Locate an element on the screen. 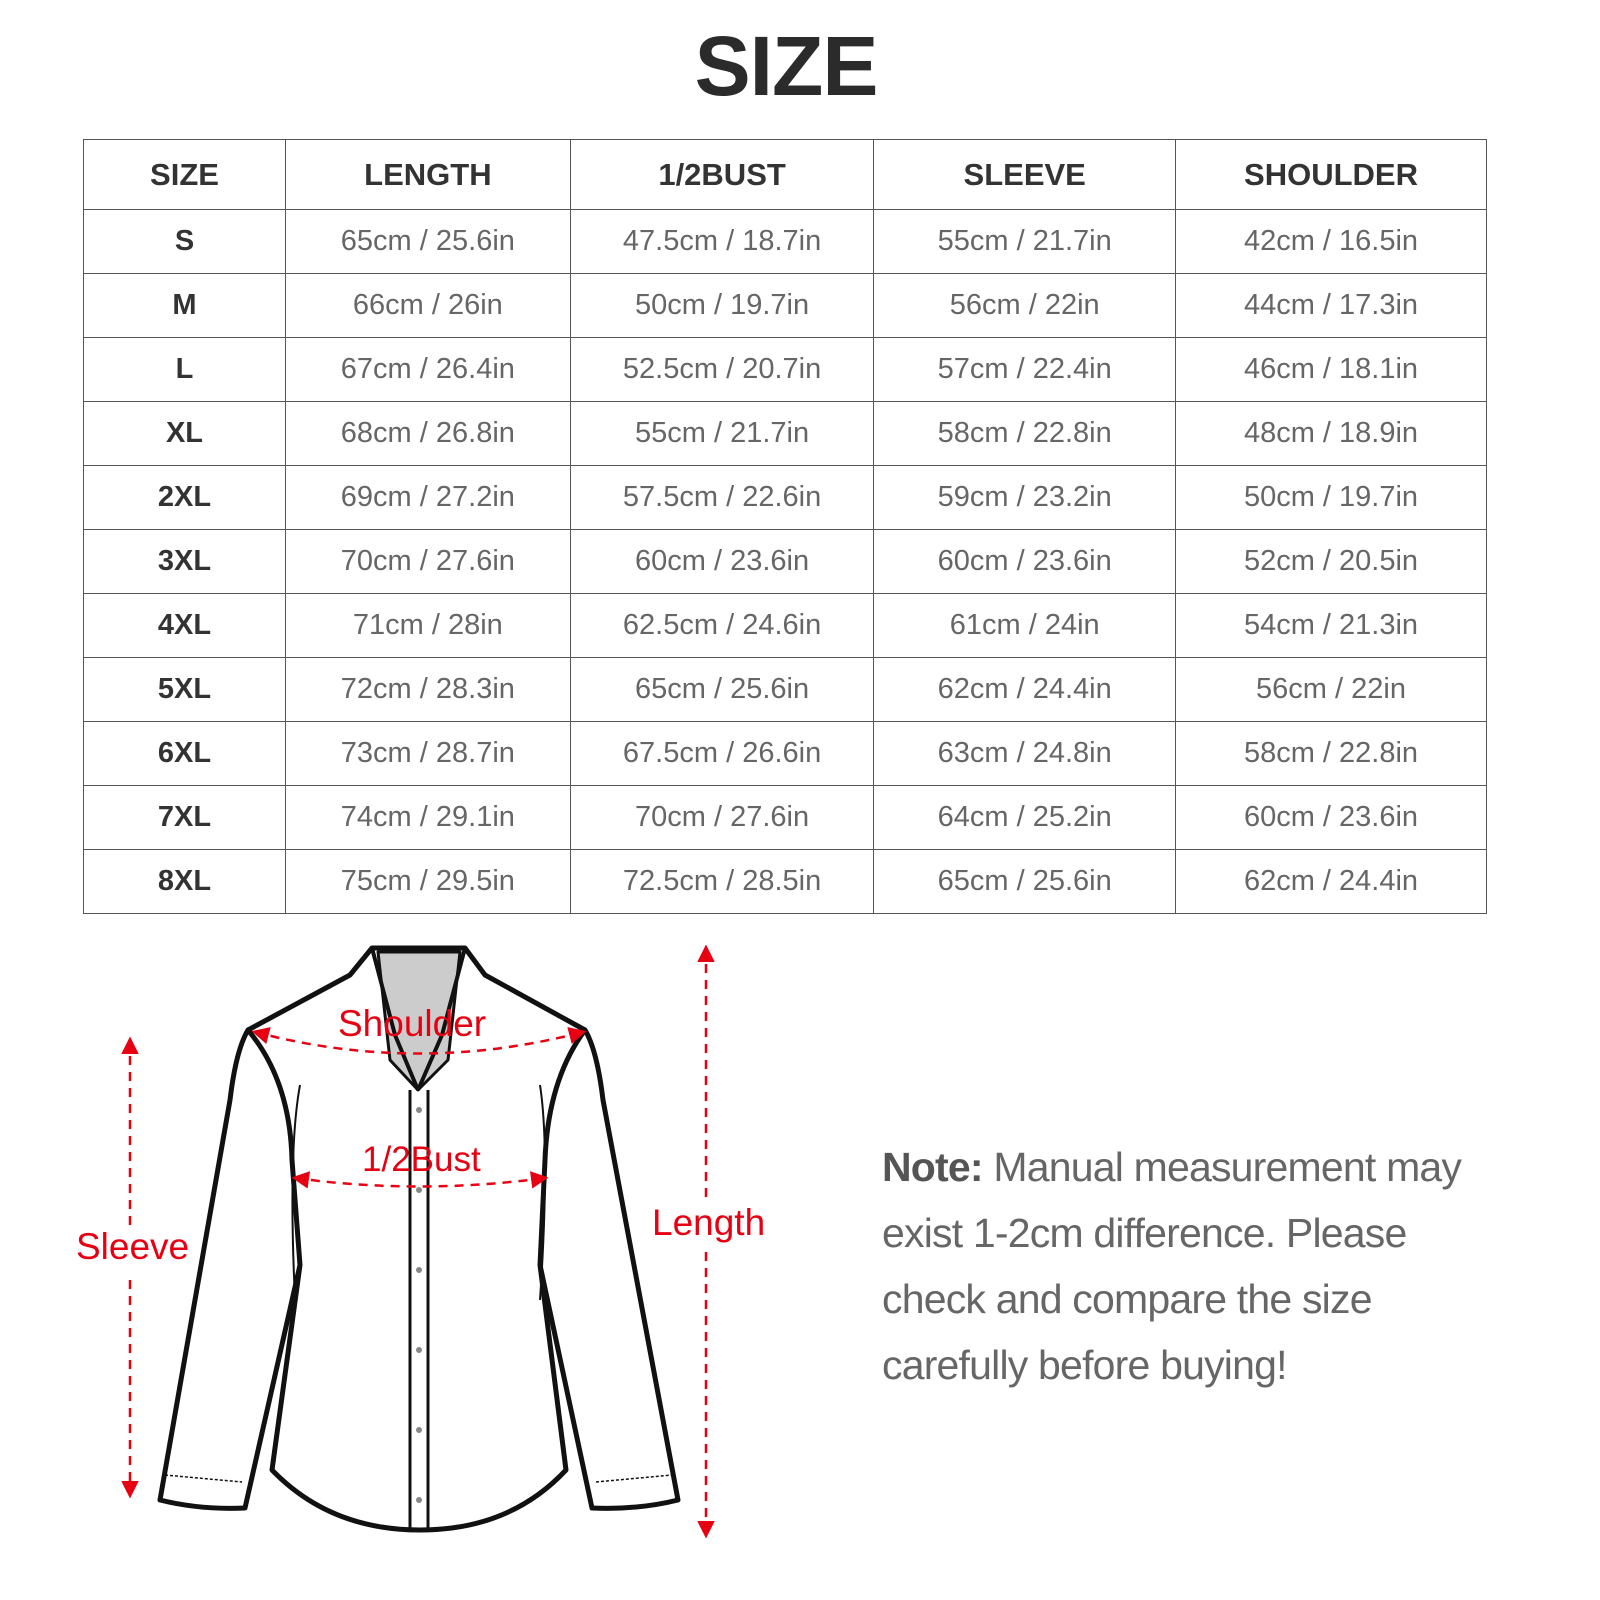  measurement-cell: 64cm / 25.2in is located at coordinates (1024, 817).